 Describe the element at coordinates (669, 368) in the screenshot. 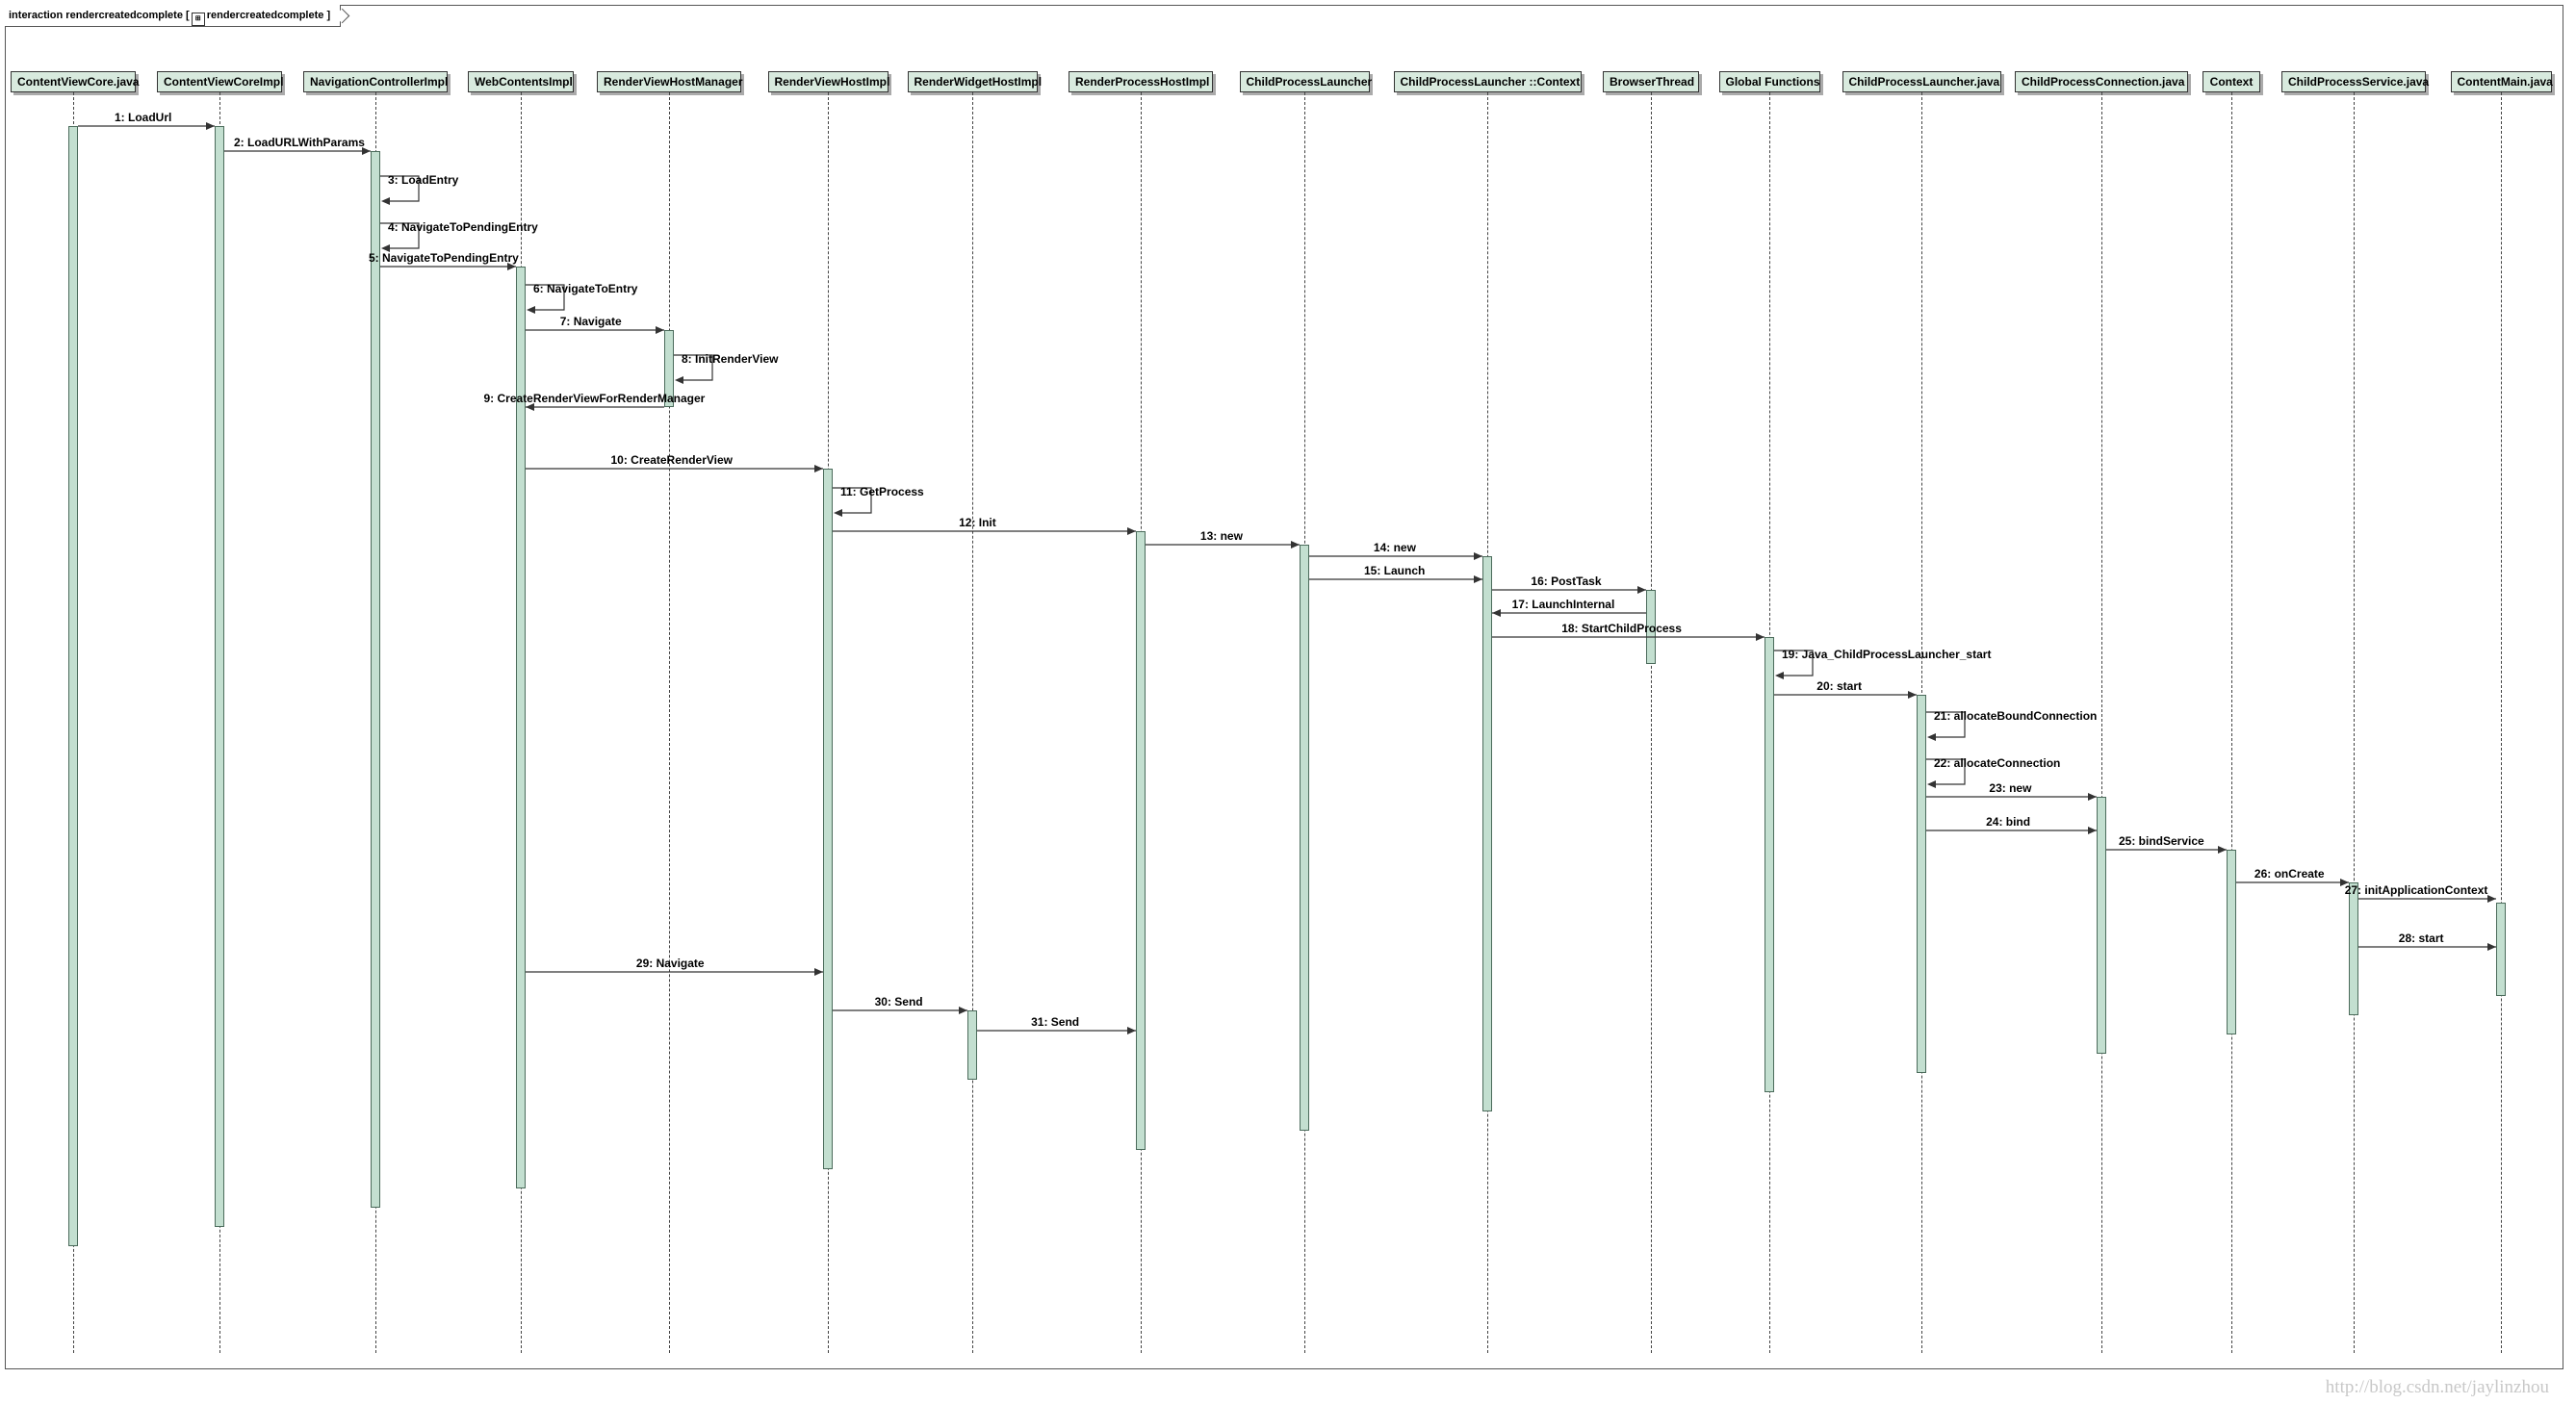

I see `activation-bar-rvhm` at that location.